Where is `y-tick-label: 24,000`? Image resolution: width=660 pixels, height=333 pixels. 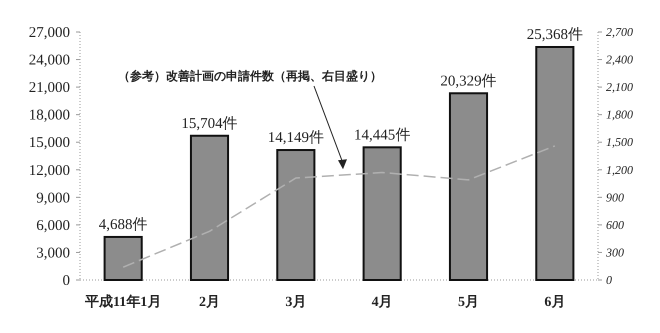
y-tick-label: 24,000 is located at coordinates (49, 60).